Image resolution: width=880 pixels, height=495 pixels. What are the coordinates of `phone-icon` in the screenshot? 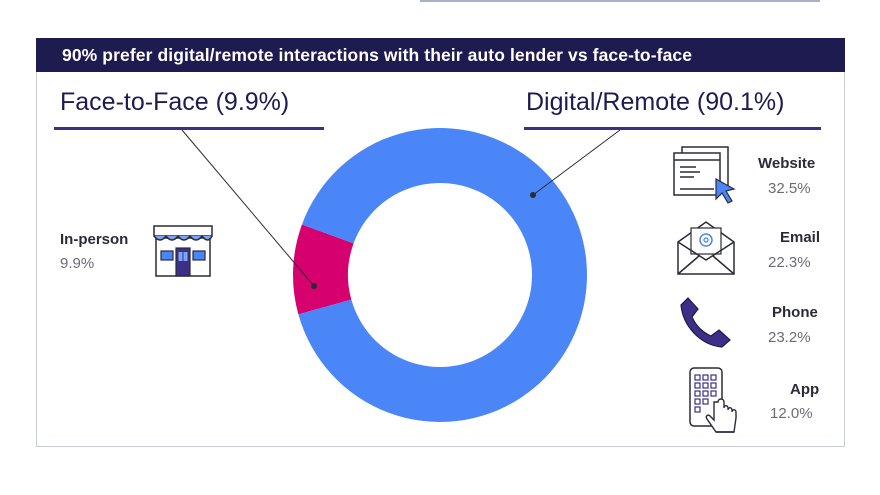 It's located at (705, 322).